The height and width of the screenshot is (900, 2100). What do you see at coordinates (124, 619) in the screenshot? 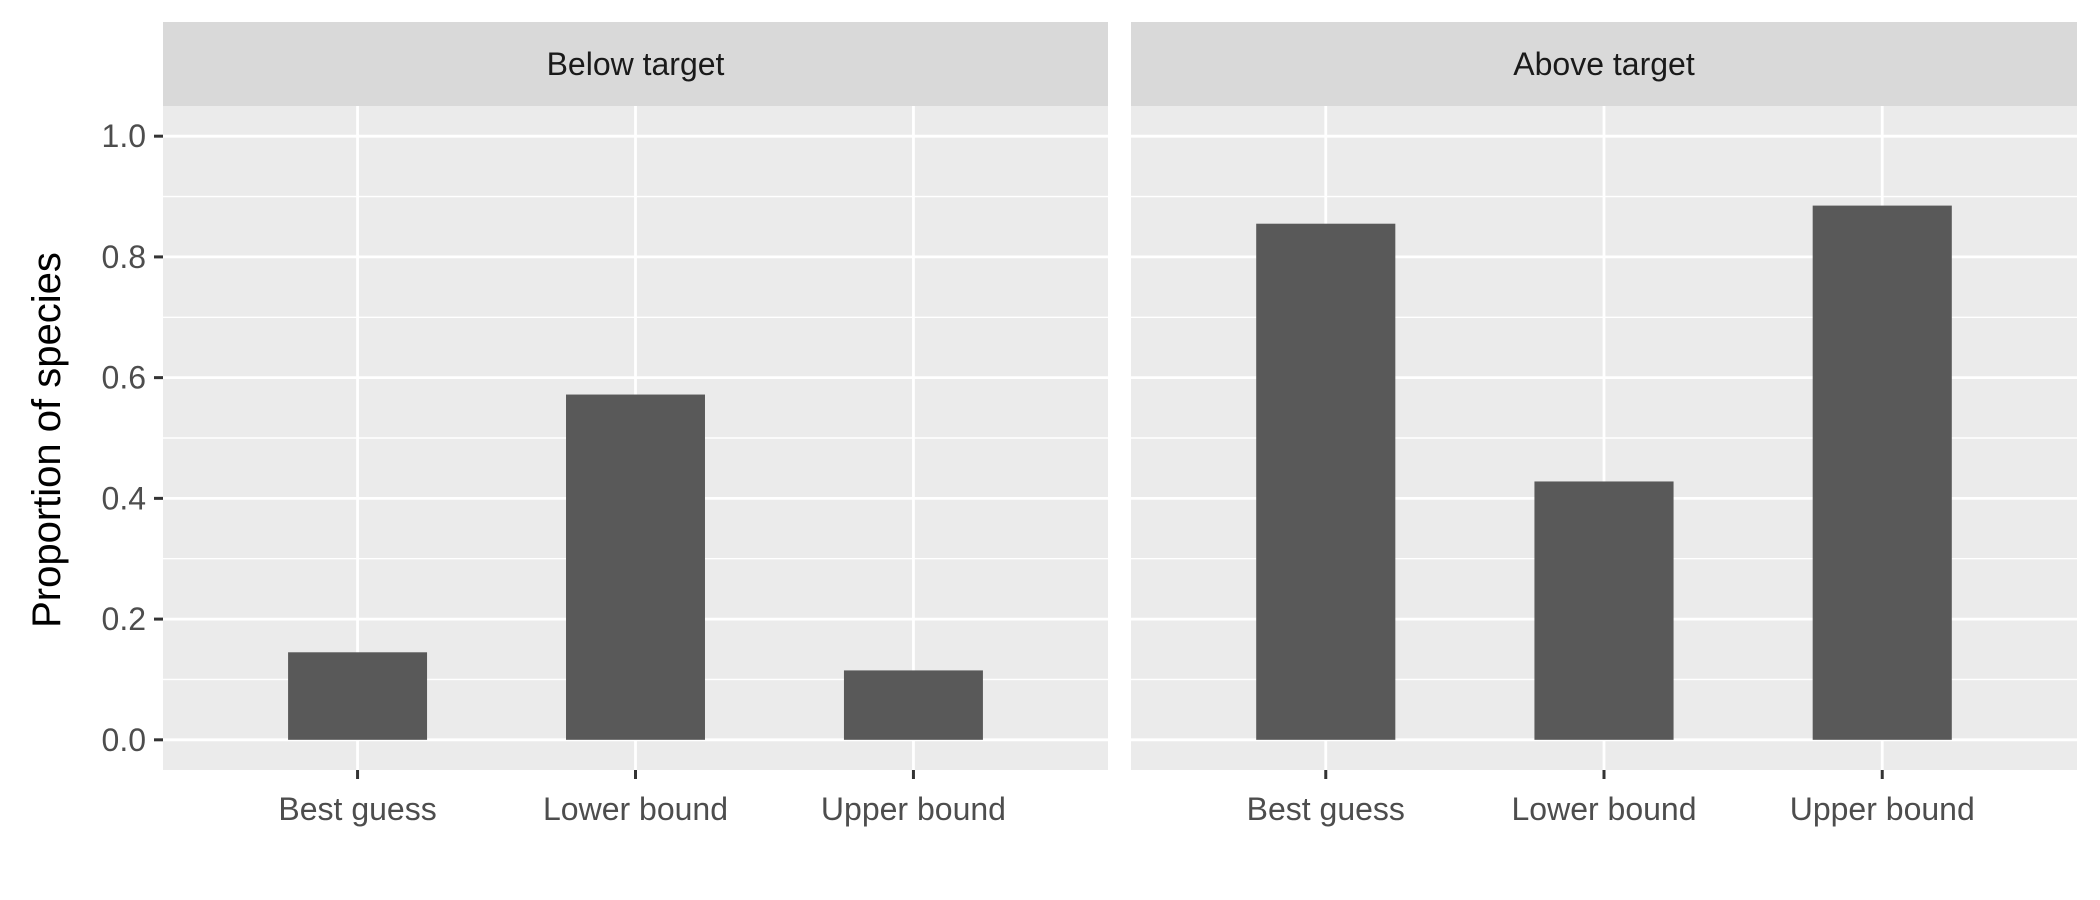
I see `y-tick-label: 0.2` at bounding box center [124, 619].